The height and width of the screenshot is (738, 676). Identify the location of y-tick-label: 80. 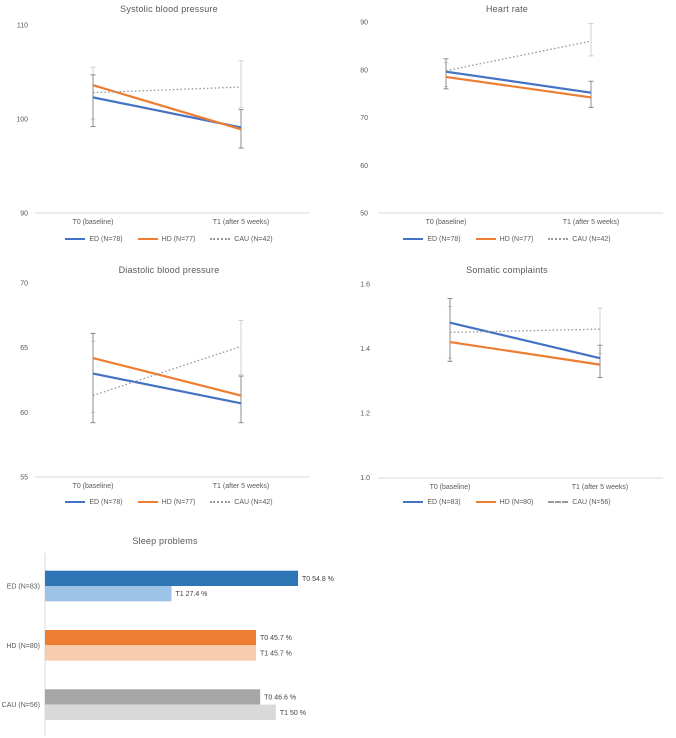
(364, 70).